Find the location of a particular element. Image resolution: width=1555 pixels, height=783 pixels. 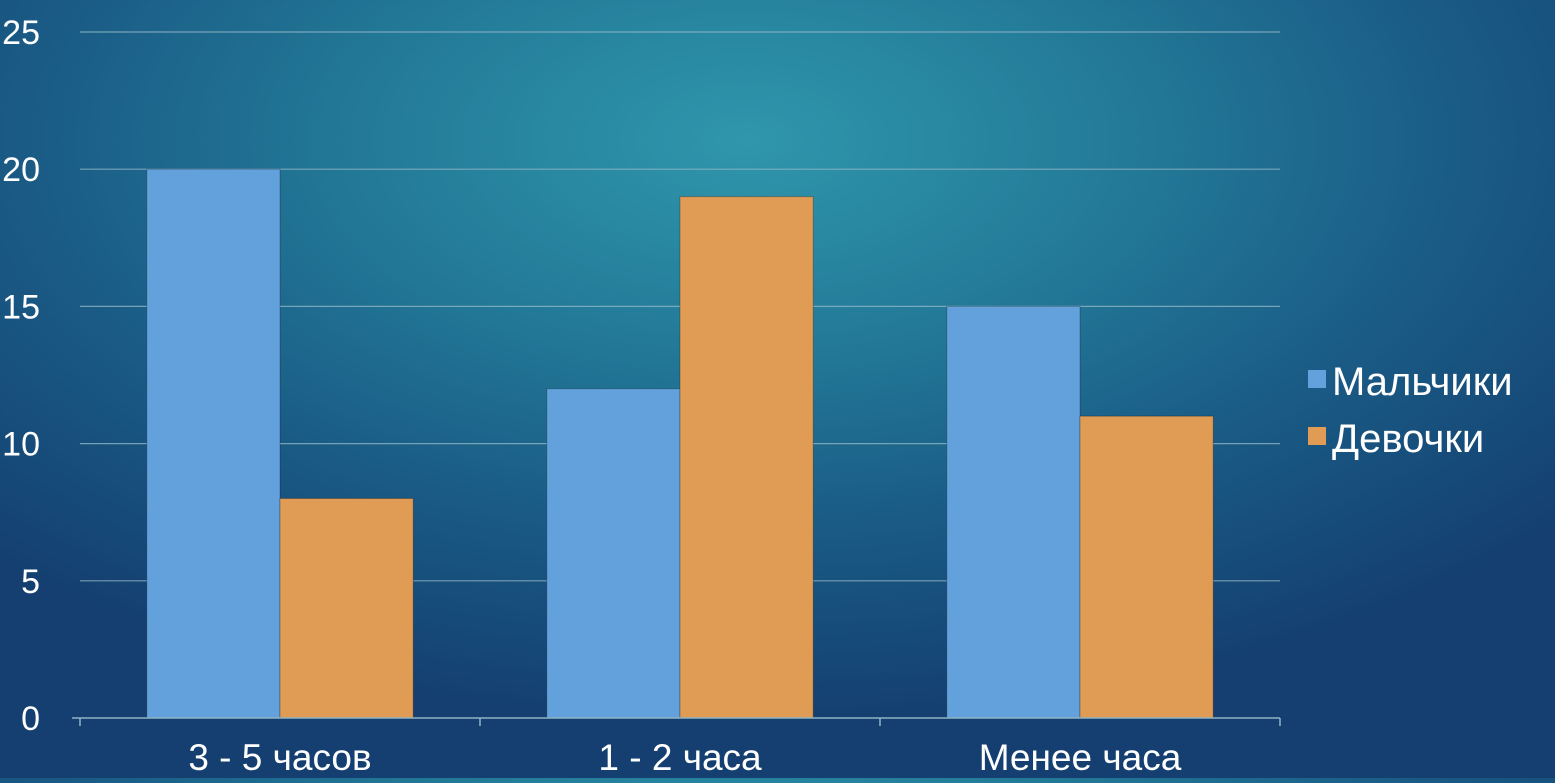

y-tick-label: 5 is located at coordinates (30, 582).